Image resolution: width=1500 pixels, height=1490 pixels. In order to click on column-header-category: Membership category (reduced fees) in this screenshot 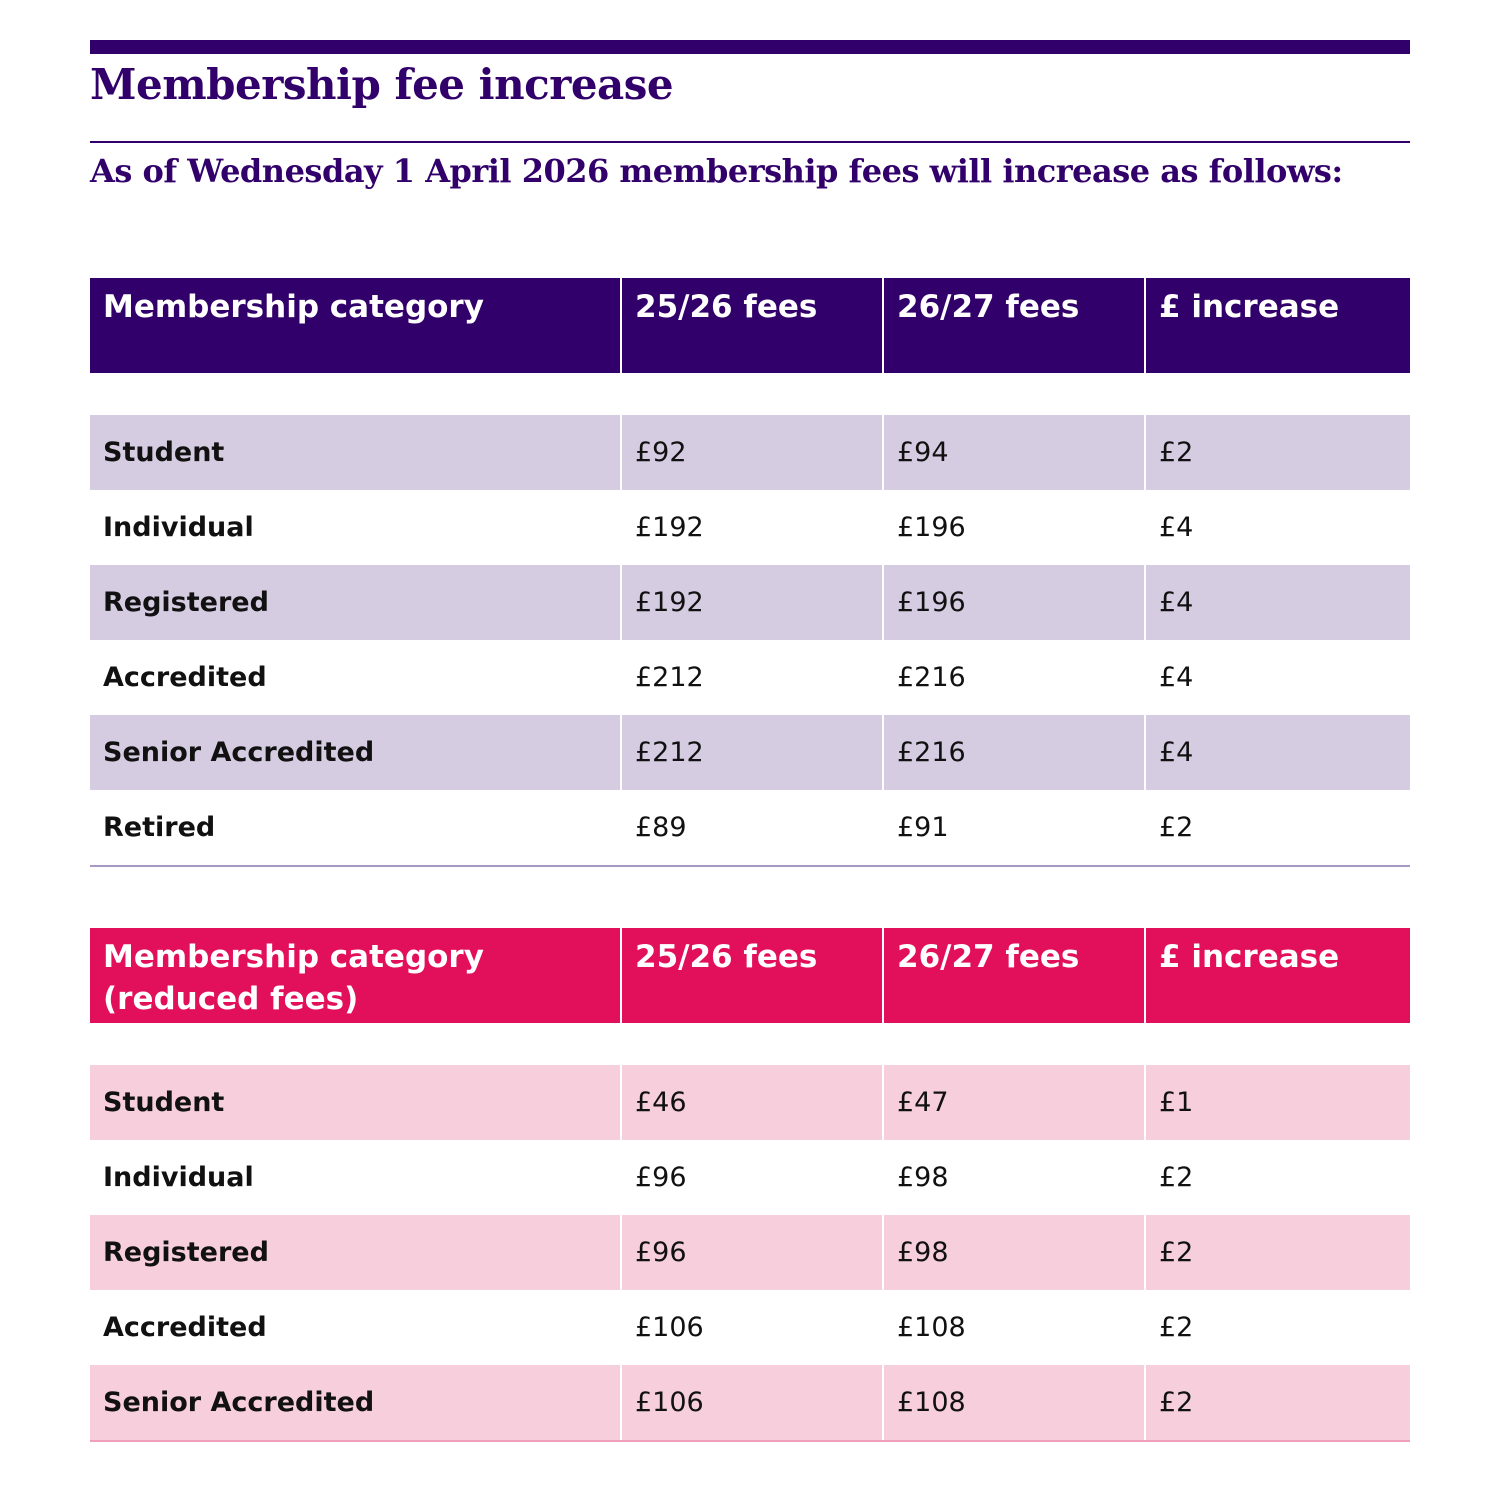, I will do `click(356, 975)`.